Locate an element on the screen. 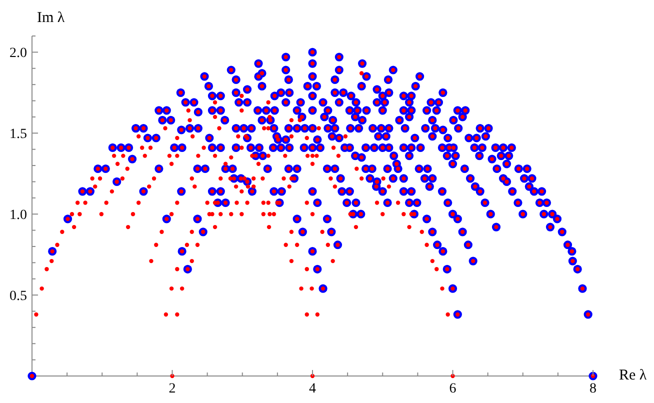  x-tick-label: 8 is located at coordinates (593, 389).